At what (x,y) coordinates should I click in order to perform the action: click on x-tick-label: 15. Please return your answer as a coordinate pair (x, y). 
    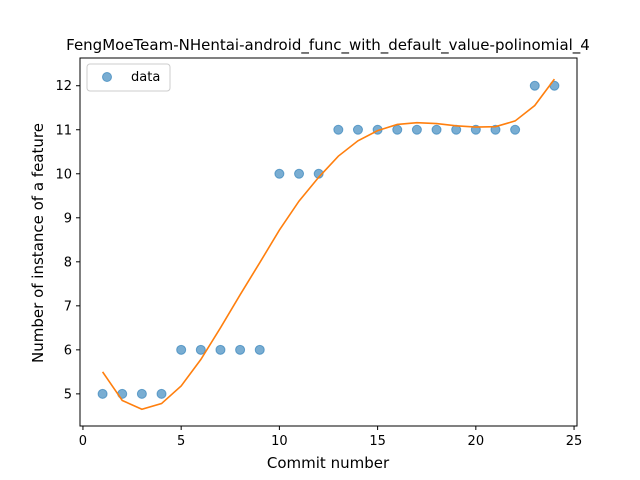
    Looking at the image, I should click on (377, 441).